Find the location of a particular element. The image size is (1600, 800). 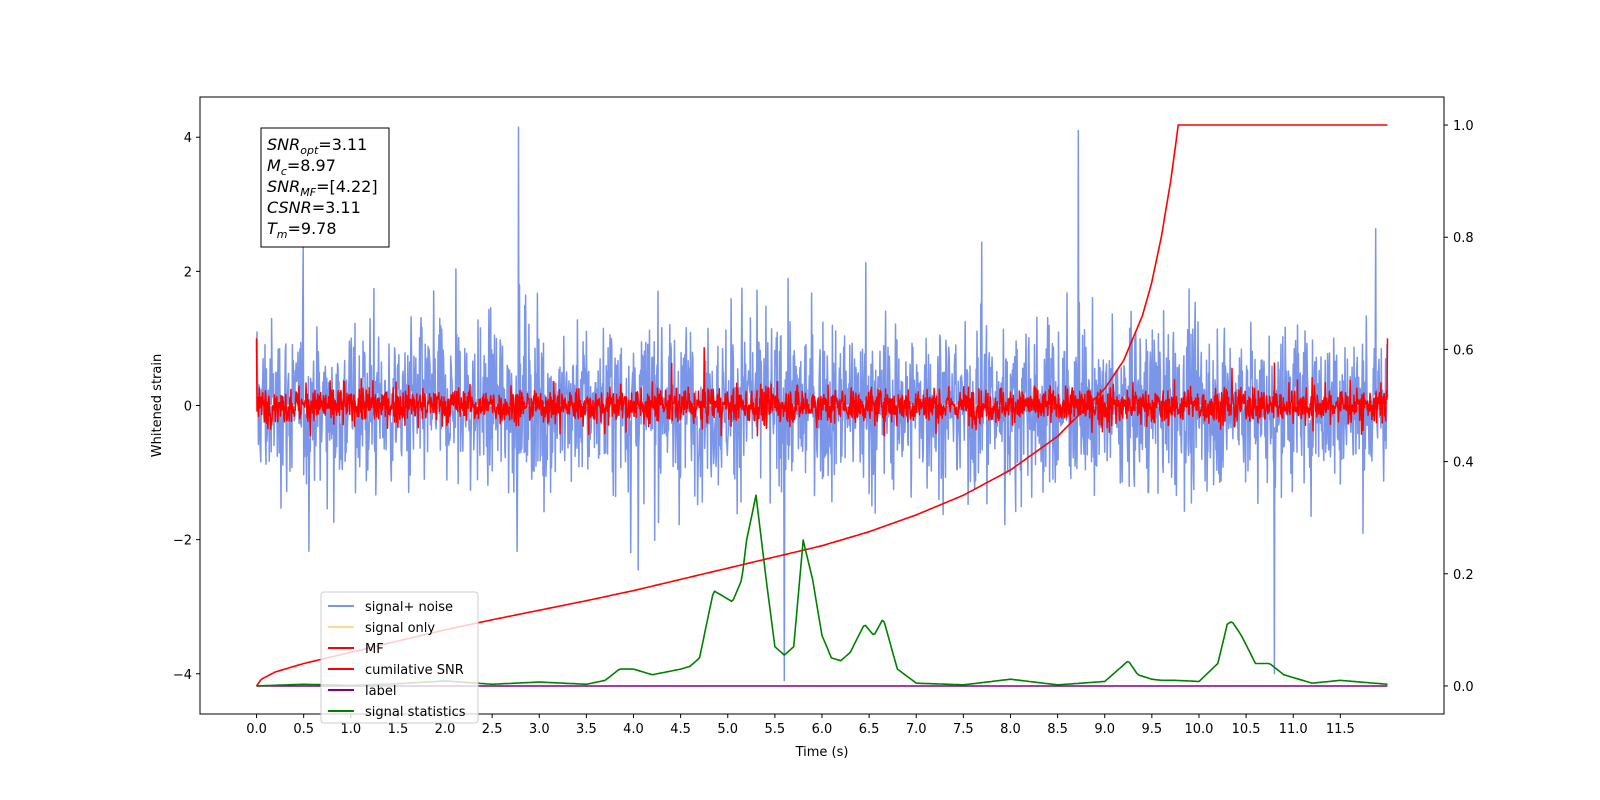

y-tick-label: −4 is located at coordinates (182, 675).